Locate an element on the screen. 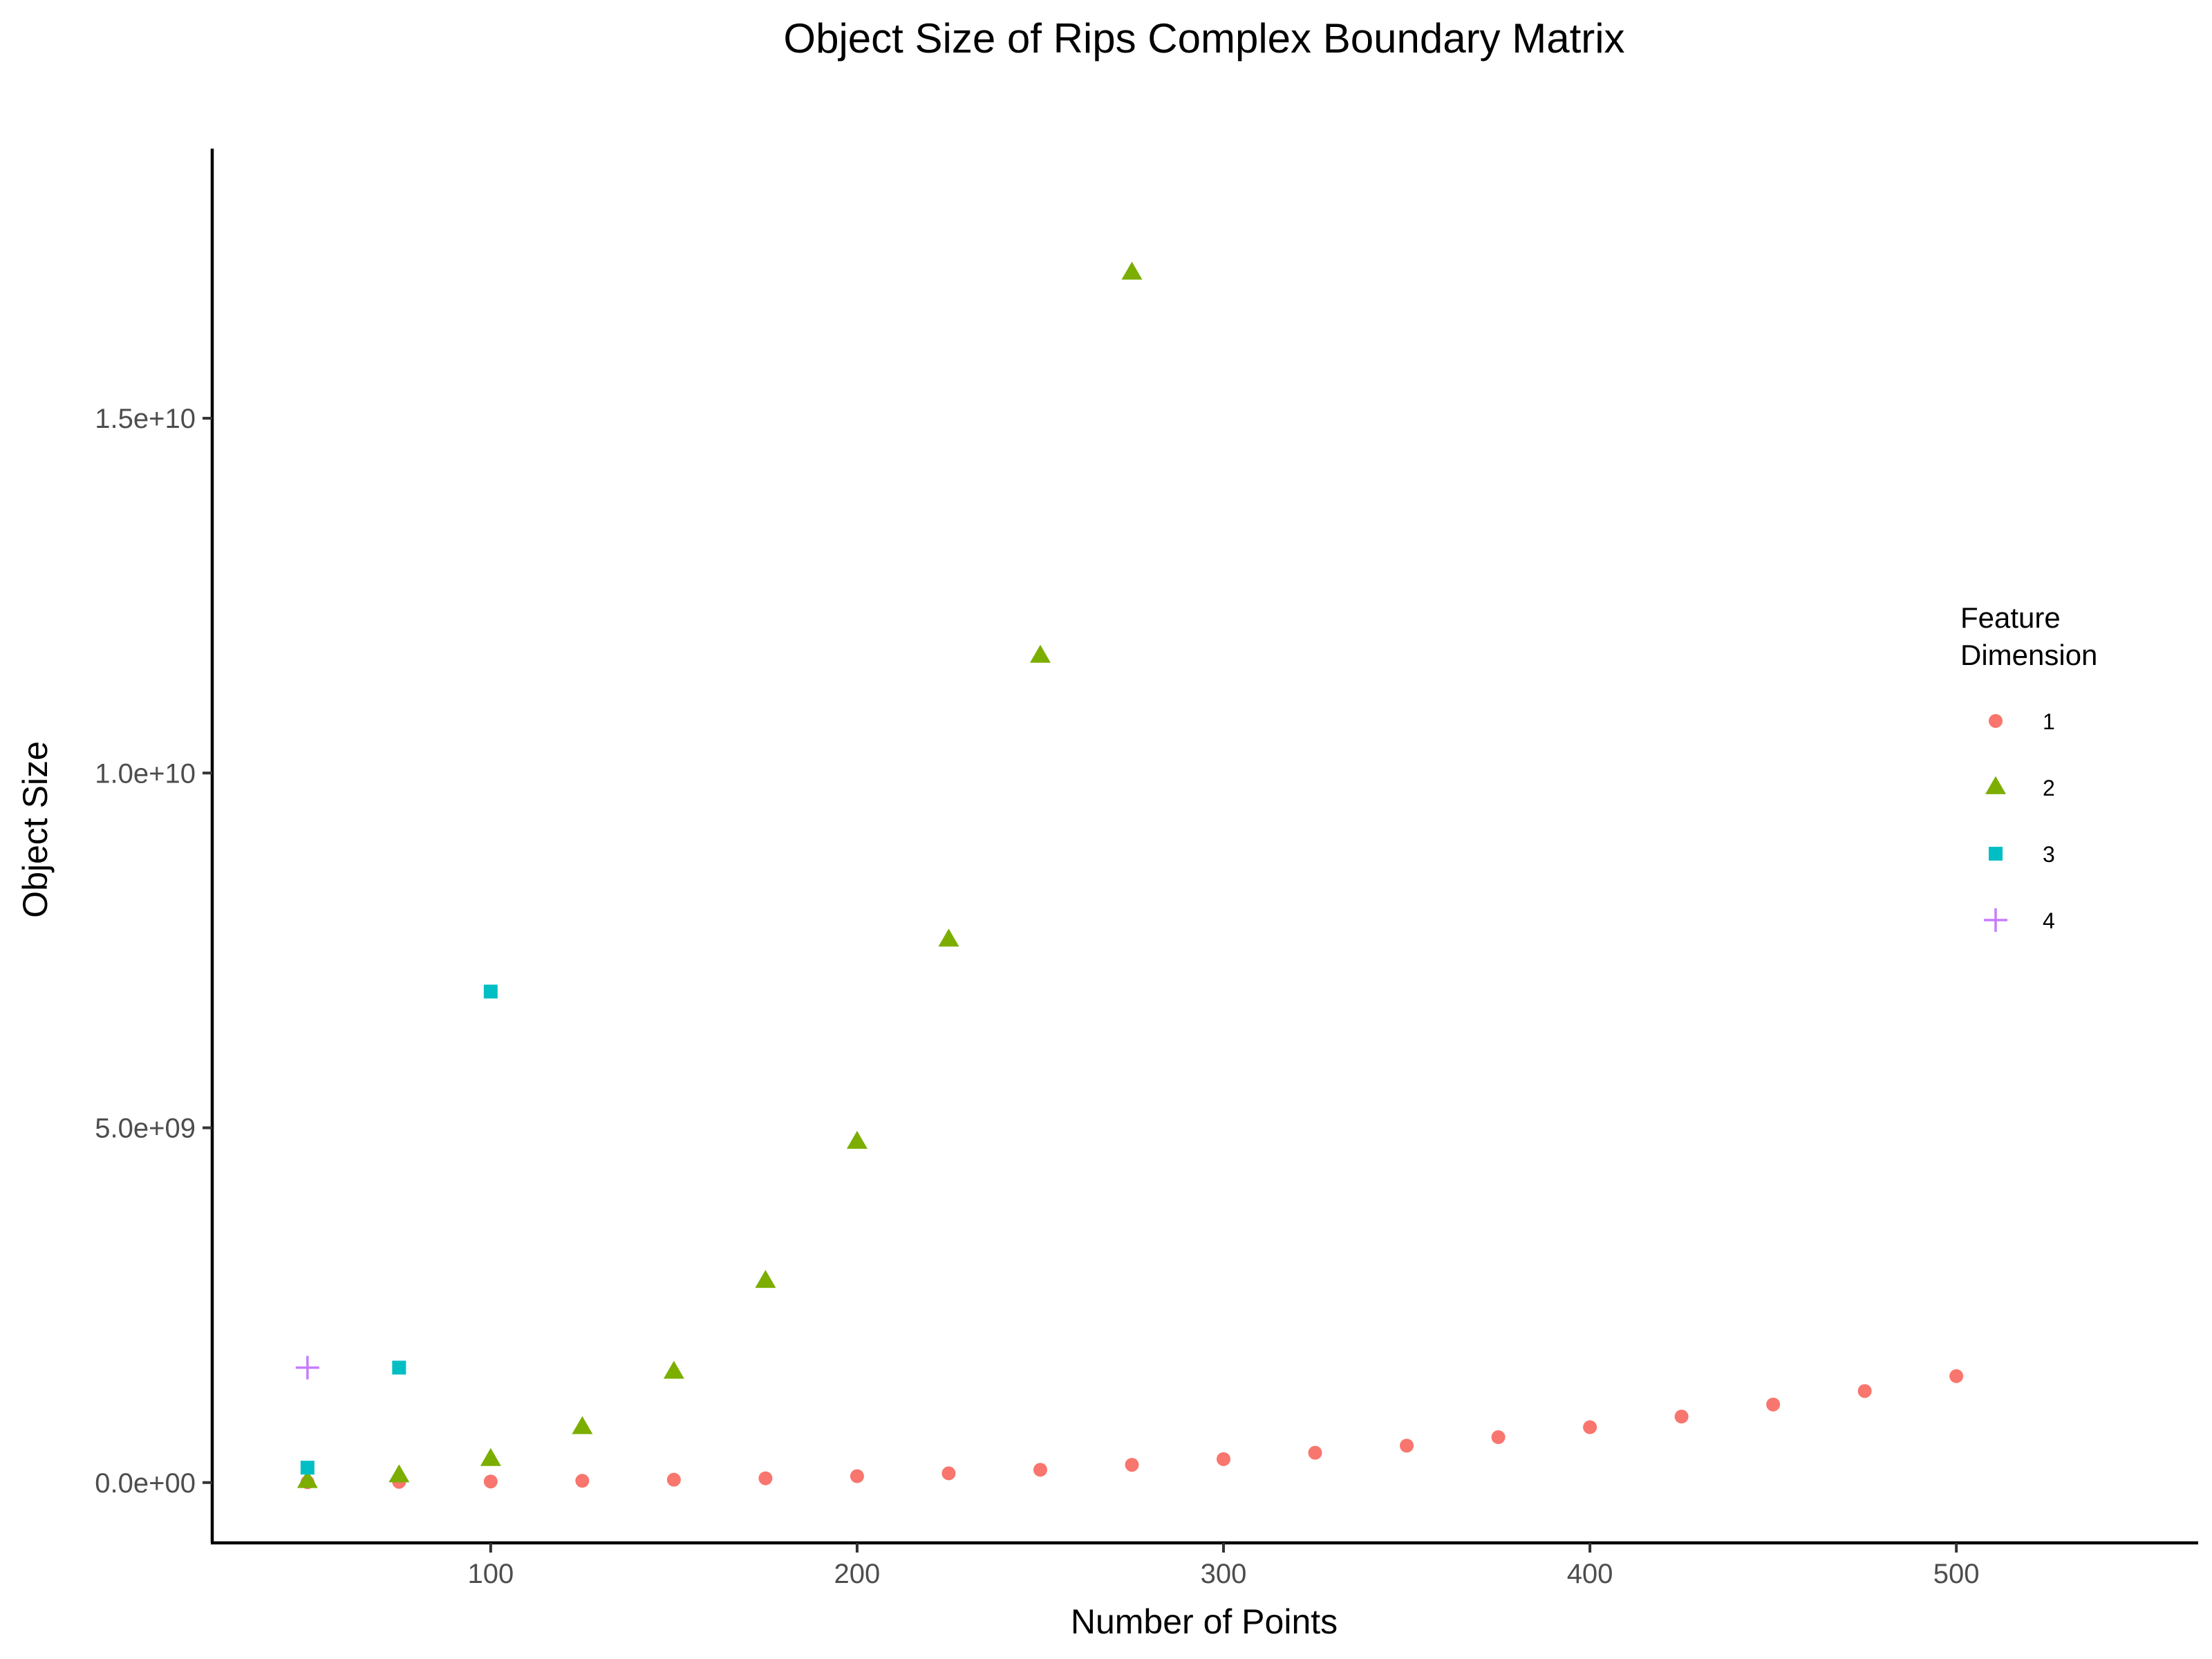 This screenshot has height=1659, width=2212. legend-title-line: Feature is located at coordinates (2010, 617).